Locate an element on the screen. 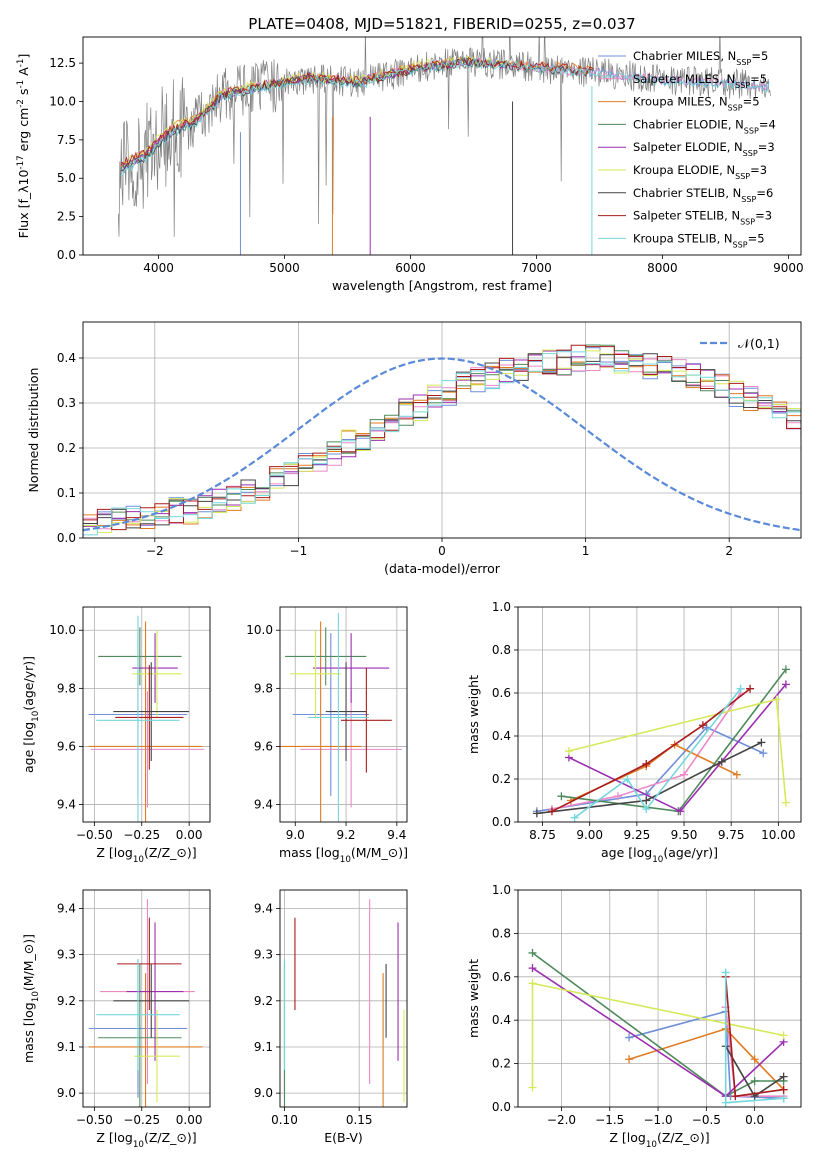 This screenshot has width=819, height=1170. label-fragment: Chabrier MILES, N is located at coordinates (684, 56).